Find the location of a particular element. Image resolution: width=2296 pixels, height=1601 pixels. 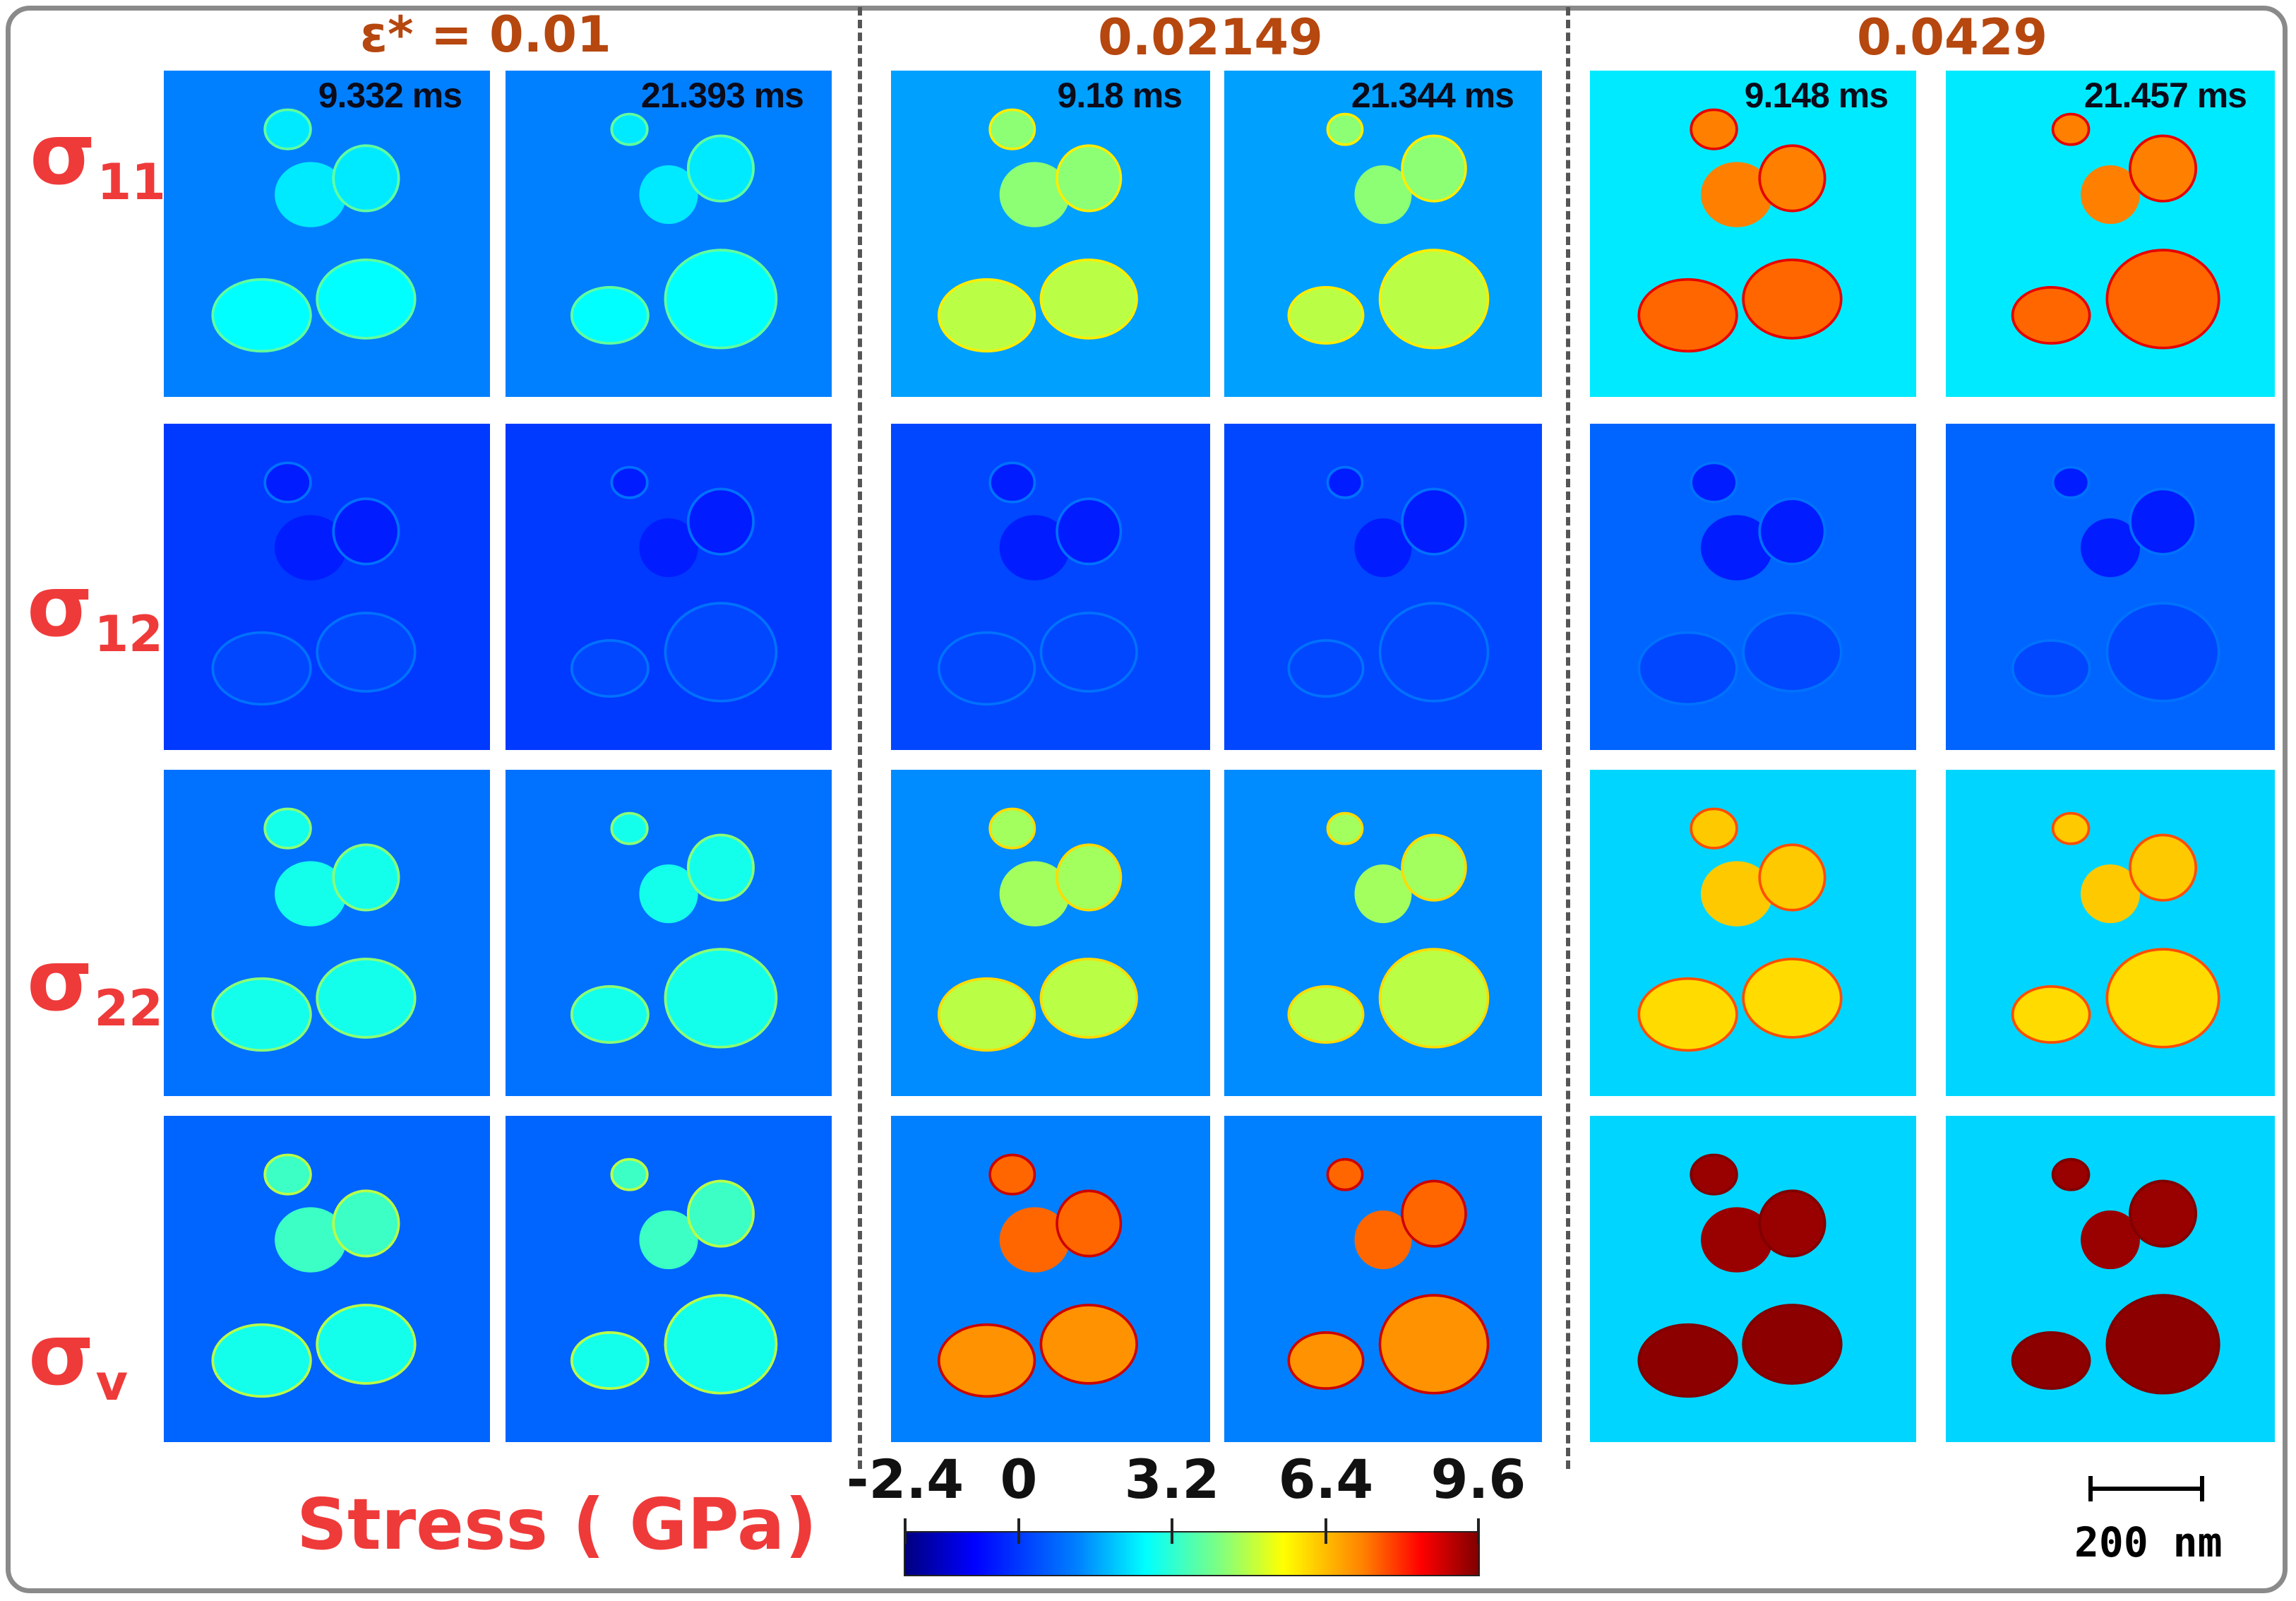

time-label: 21.393 ms is located at coordinates (722, 96).